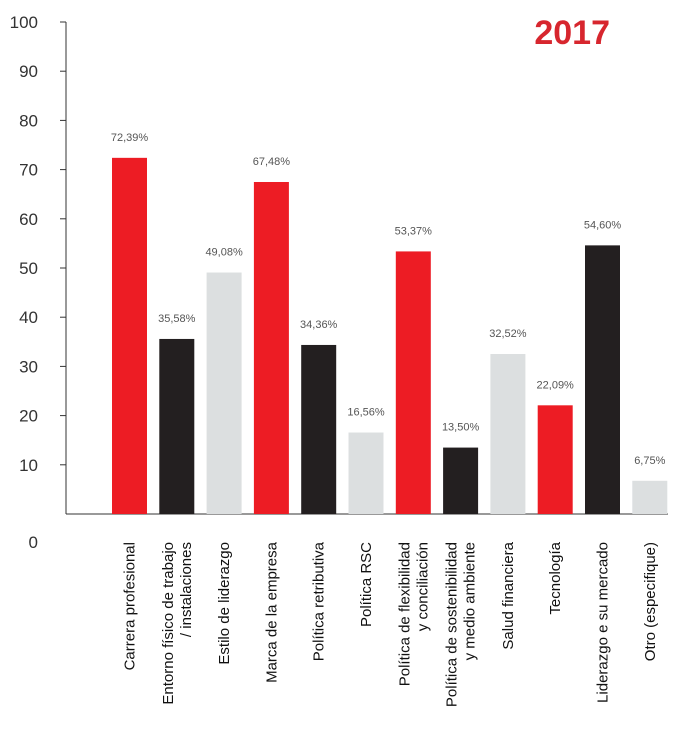 This screenshot has height=737, width=681. What do you see at coordinates (28, 416) in the screenshot?
I see `y-tick-label: 20` at bounding box center [28, 416].